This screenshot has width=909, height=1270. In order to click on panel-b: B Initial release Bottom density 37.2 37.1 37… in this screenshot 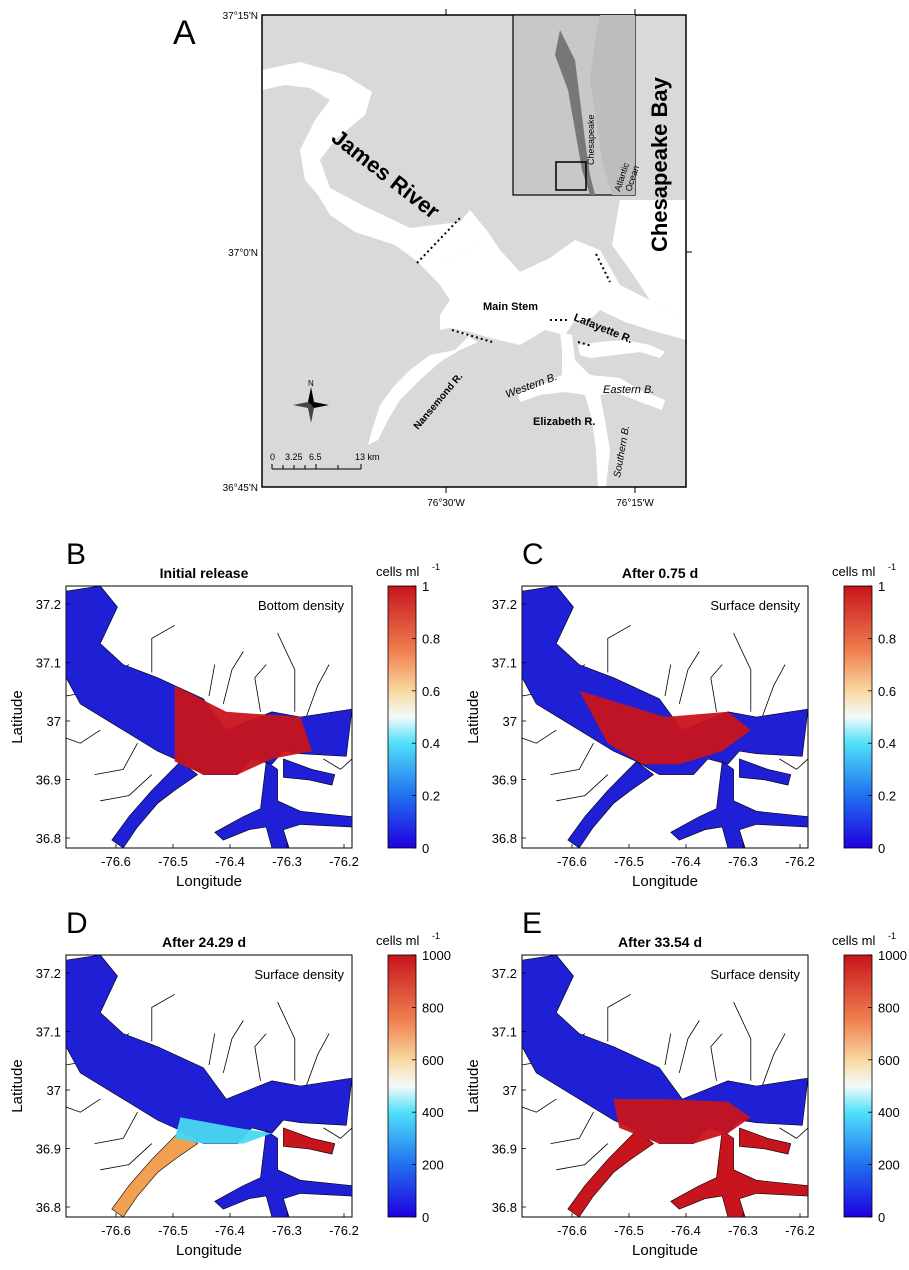, I will do `click(224, 714)`.